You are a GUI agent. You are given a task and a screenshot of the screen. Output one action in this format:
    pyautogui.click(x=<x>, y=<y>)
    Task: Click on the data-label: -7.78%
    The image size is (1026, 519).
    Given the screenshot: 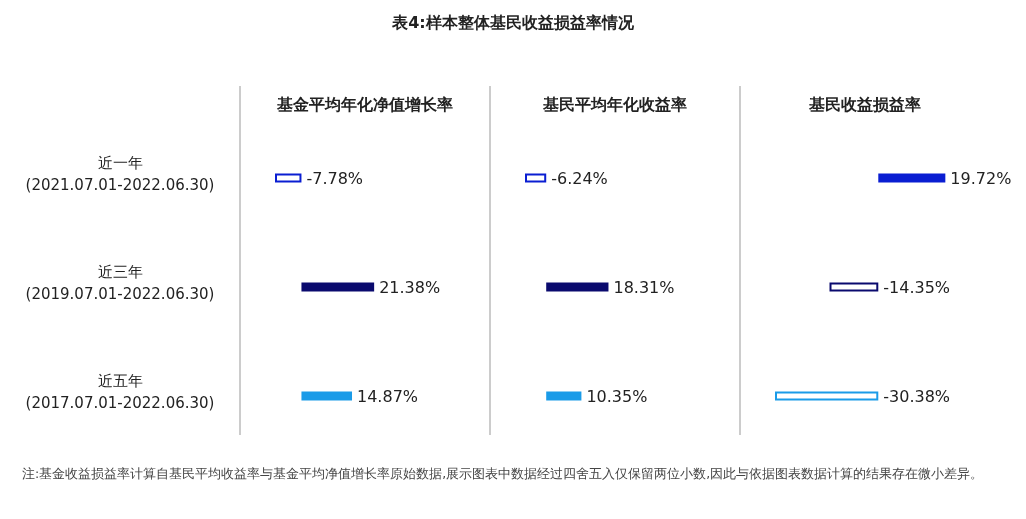 What is the action you would take?
    pyautogui.click(x=335, y=178)
    